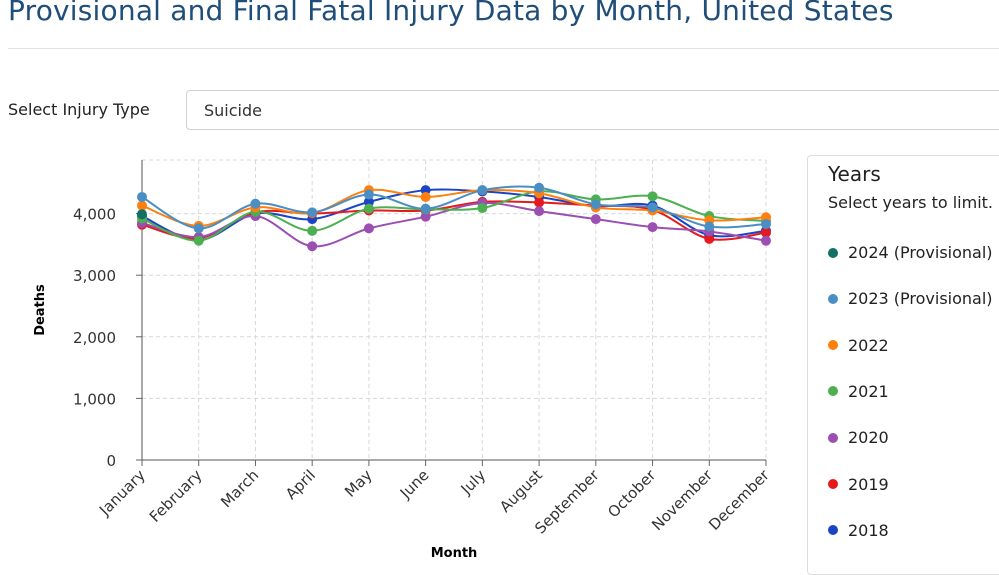 The height and width of the screenshot is (575, 999). Describe the element at coordinates (868, 484) in the screenshot. I see `legend-label: 2019` at that location.